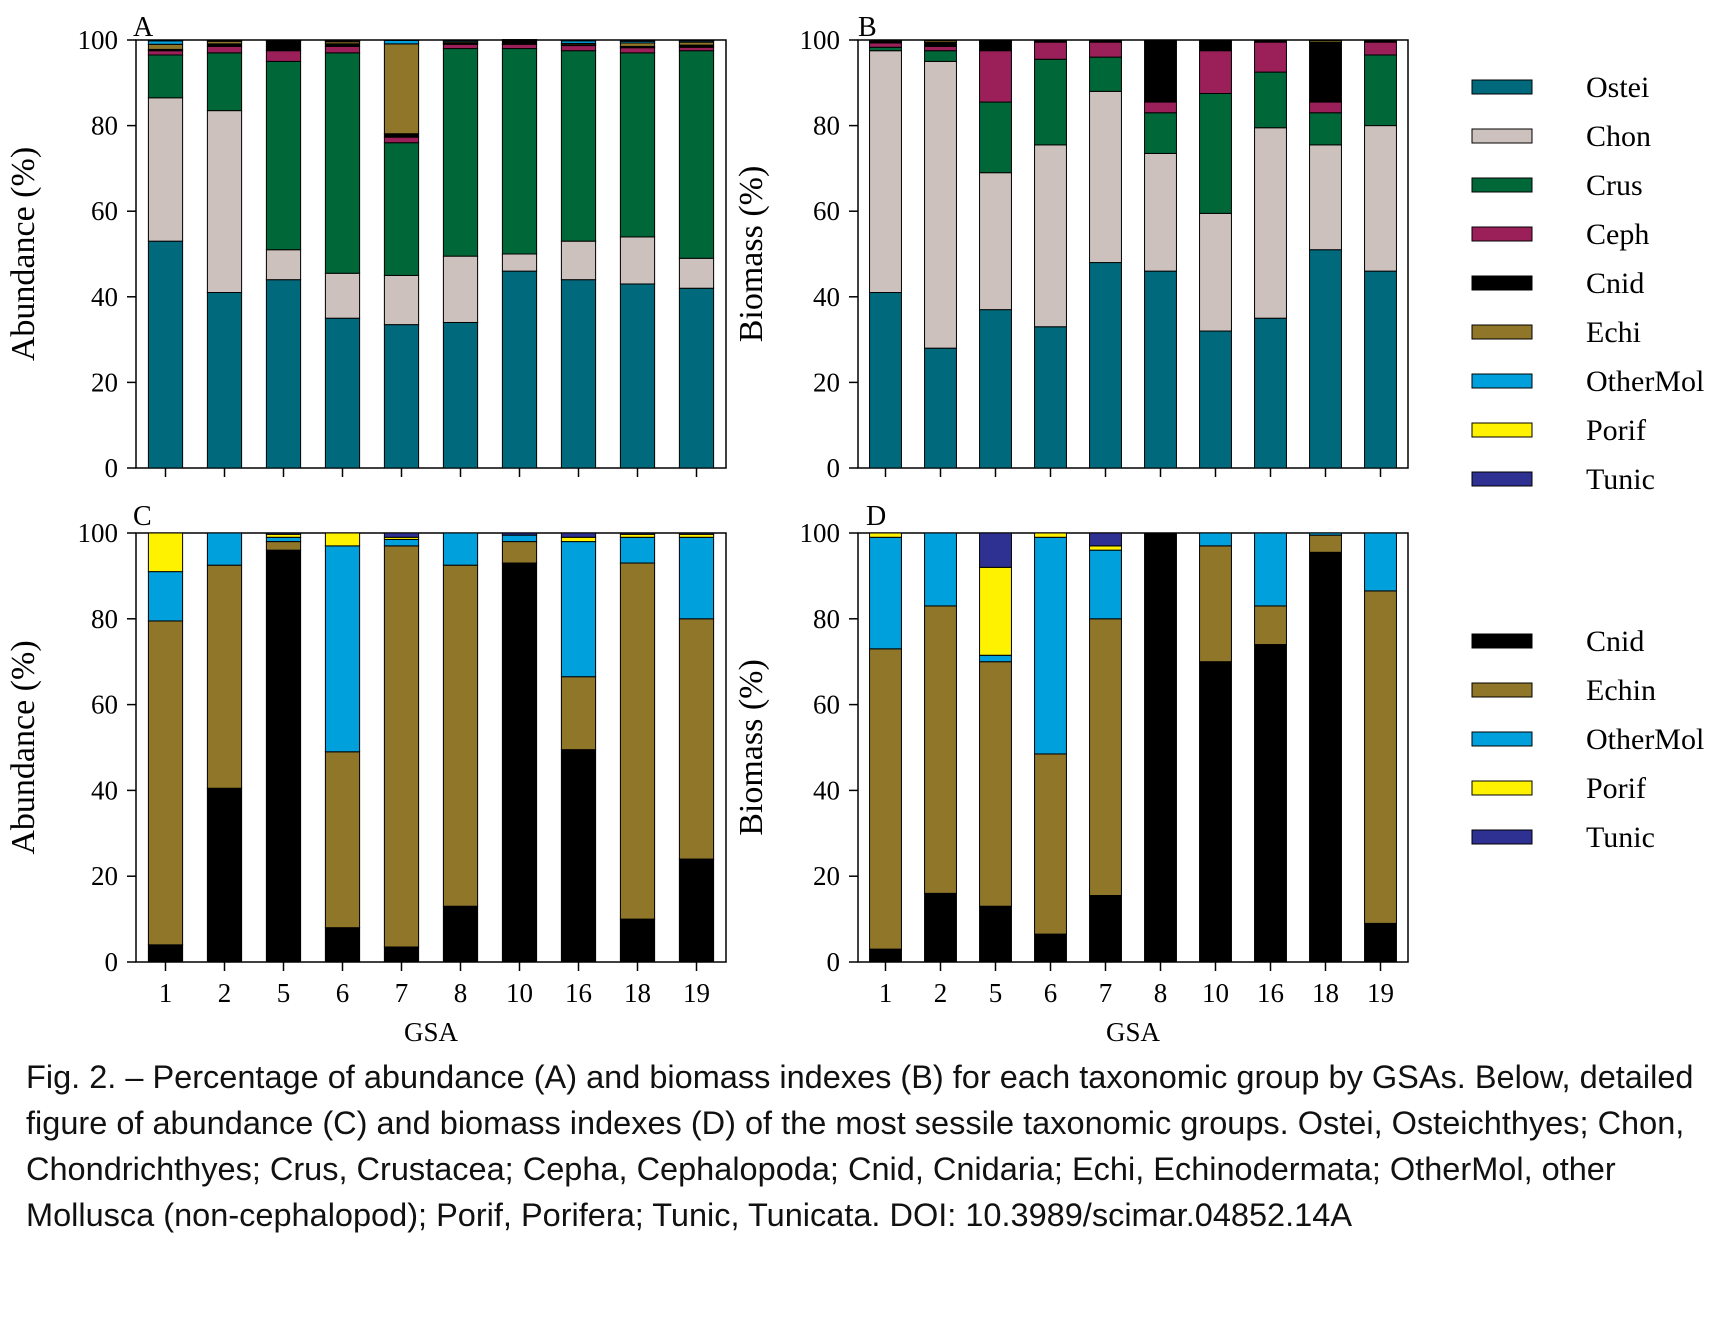 The width and height of the screenshot is (1730, 1324). Describe the element at coordinates (461, 993) in the screenshot. I see `x-tick-label: 8` at that location.